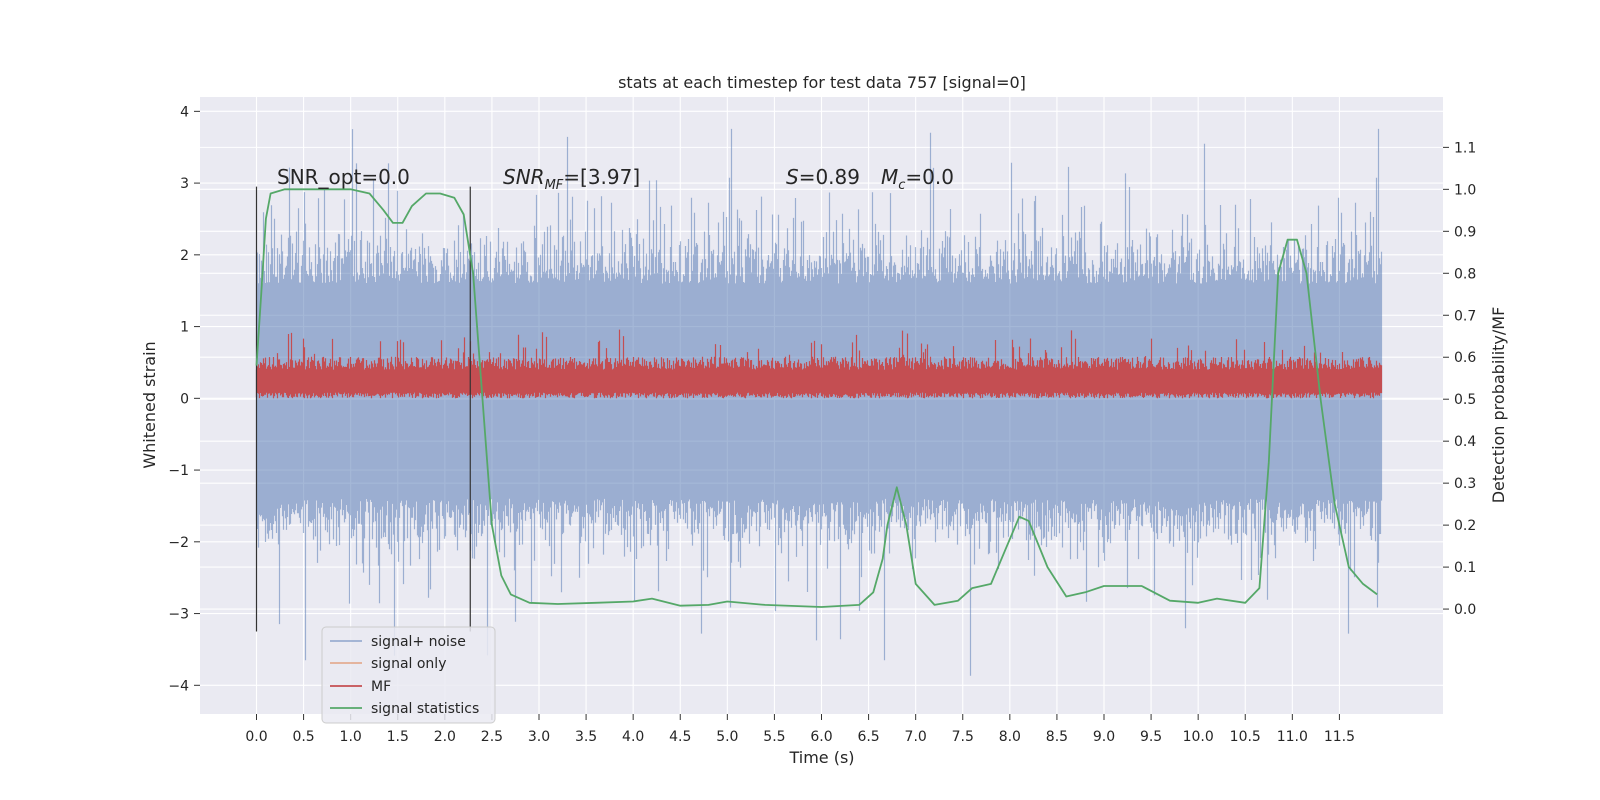  What do you see at coordinates (792, 177) in the screenshot?
I see `annotation-s-symbol: S` at bounding box center [792, 177].